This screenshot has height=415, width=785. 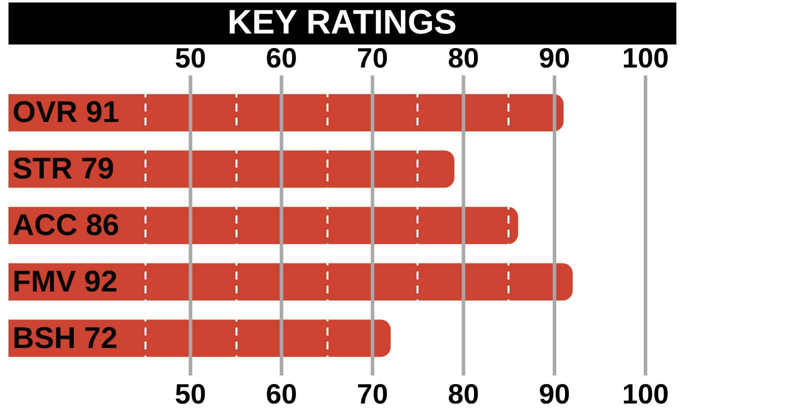 What do you see at coordinates (190, 394) in the screenshot?
I see `x2-tick-label: 50` at bounding box center [190, 394].